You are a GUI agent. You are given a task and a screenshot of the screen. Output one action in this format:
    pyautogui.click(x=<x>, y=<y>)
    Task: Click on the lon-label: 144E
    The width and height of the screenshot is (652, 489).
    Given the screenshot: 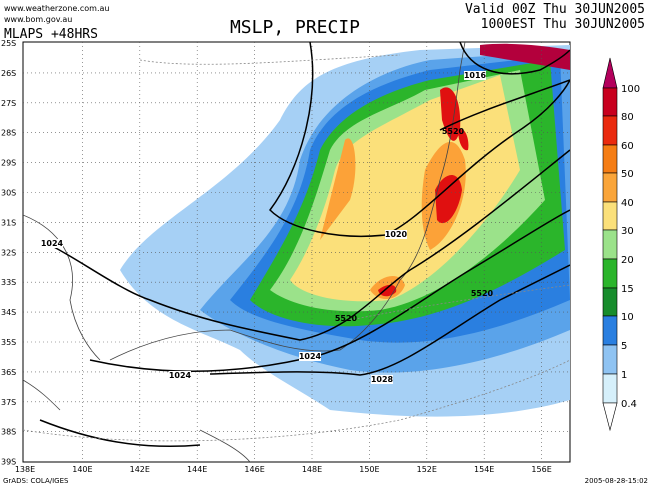 What is the action you would take?
    pyautogui.click(x=197, y=469)
    